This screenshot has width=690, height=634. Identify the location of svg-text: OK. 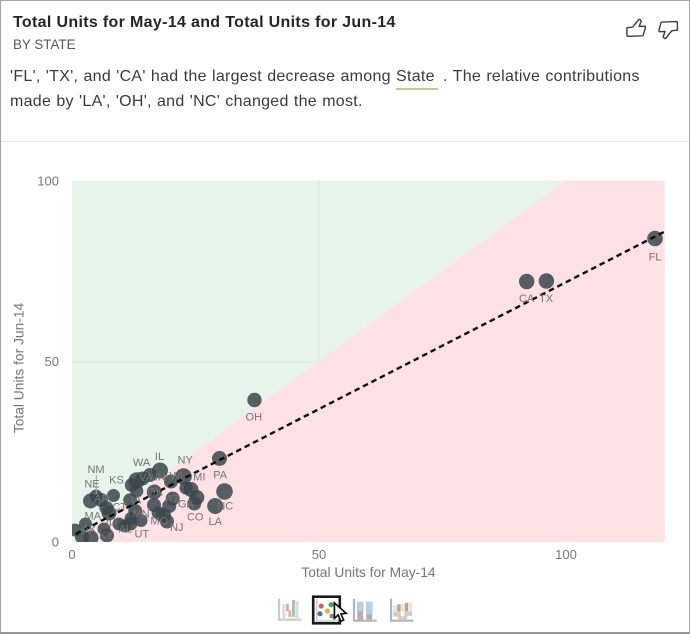
(155, 493).